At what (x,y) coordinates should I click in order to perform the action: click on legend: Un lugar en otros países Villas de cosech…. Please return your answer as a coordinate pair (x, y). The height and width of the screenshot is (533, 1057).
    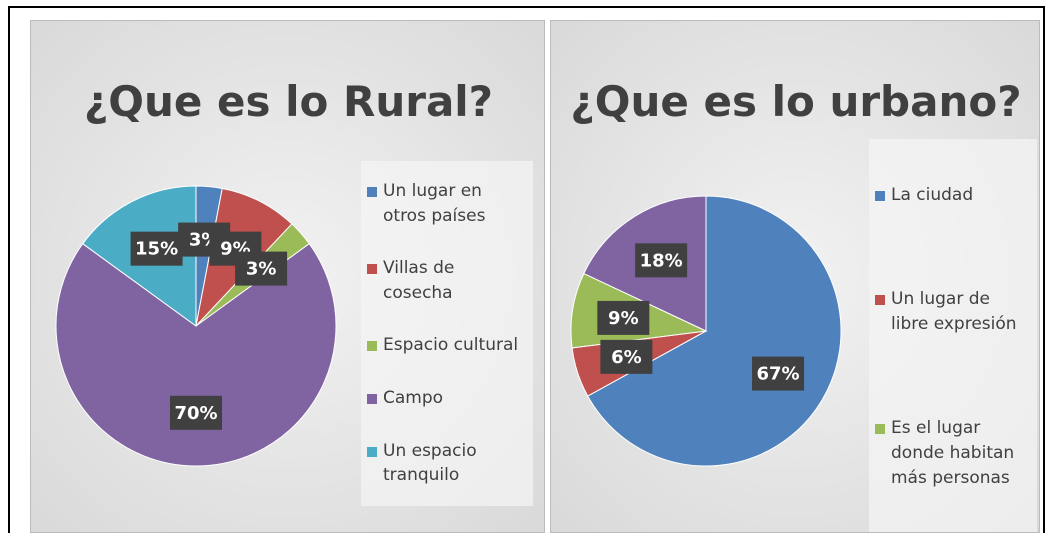
    Looking at the image, I should click on (447, 333).